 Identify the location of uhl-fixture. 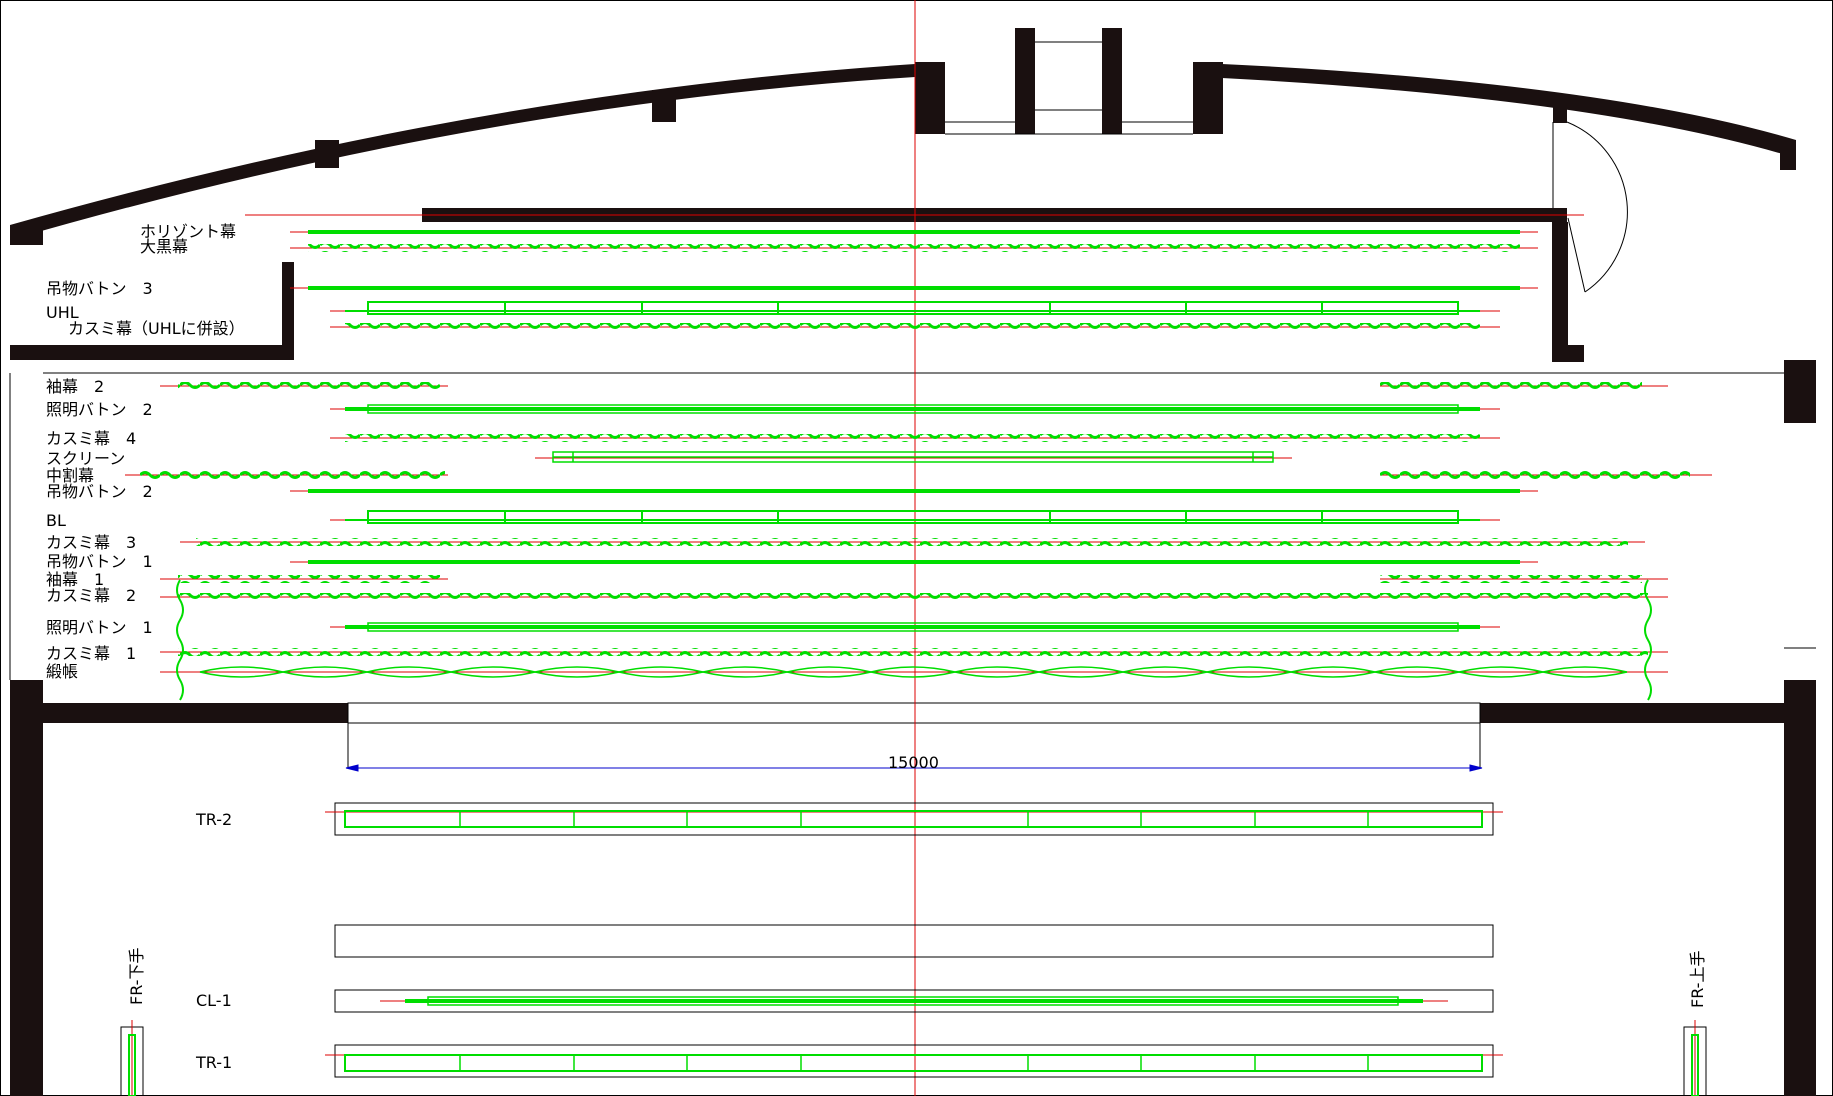
(912, 308).